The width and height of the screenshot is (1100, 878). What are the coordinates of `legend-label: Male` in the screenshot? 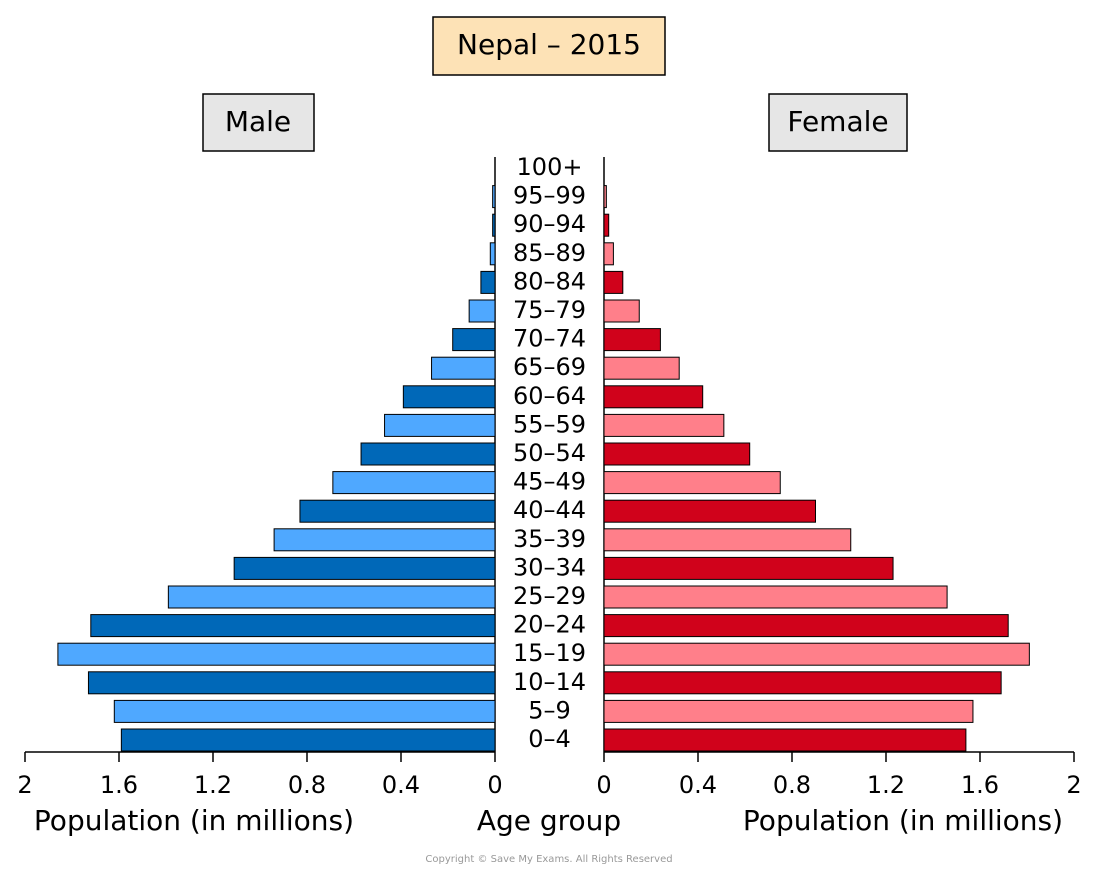 It's located at (258, 121).